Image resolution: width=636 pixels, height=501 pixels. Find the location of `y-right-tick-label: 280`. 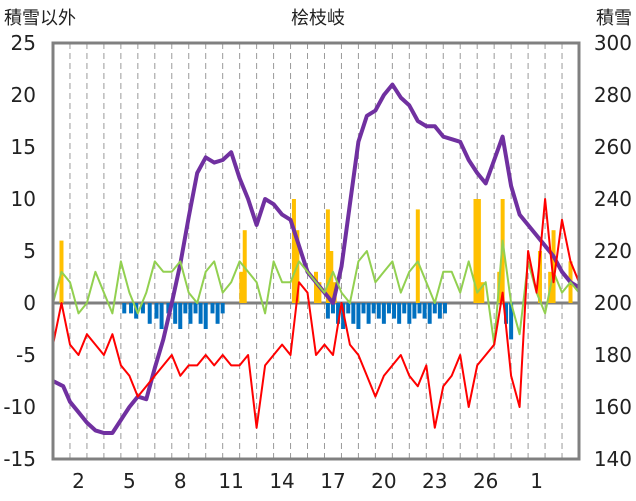

y-right-tick-label: 280 is located at coordinates (613, 95).